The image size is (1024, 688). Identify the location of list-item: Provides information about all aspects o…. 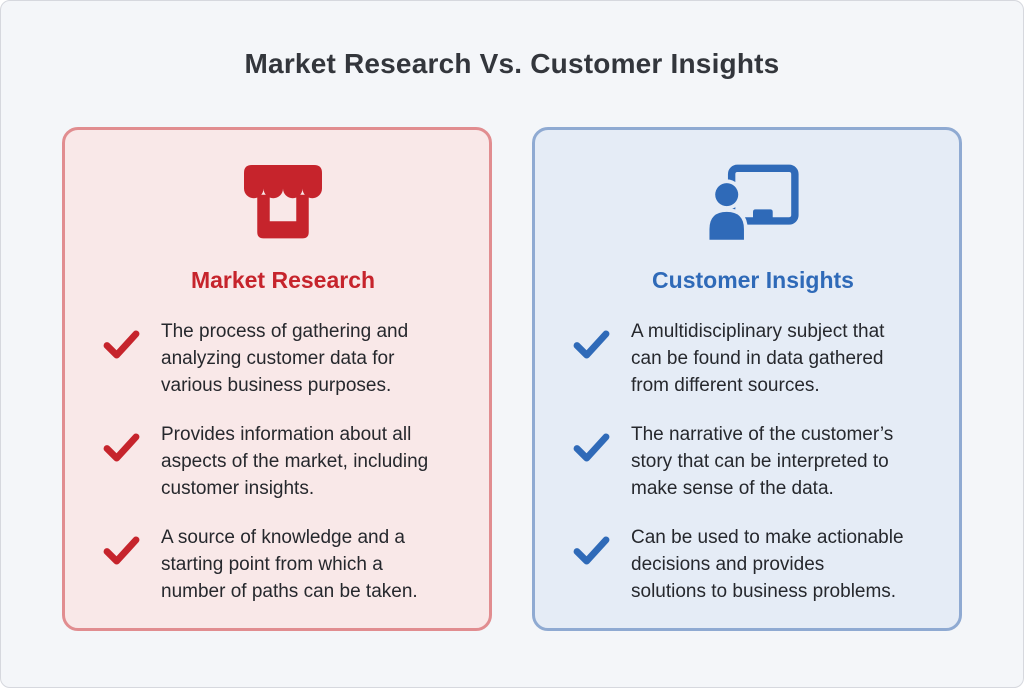
(283, 461).